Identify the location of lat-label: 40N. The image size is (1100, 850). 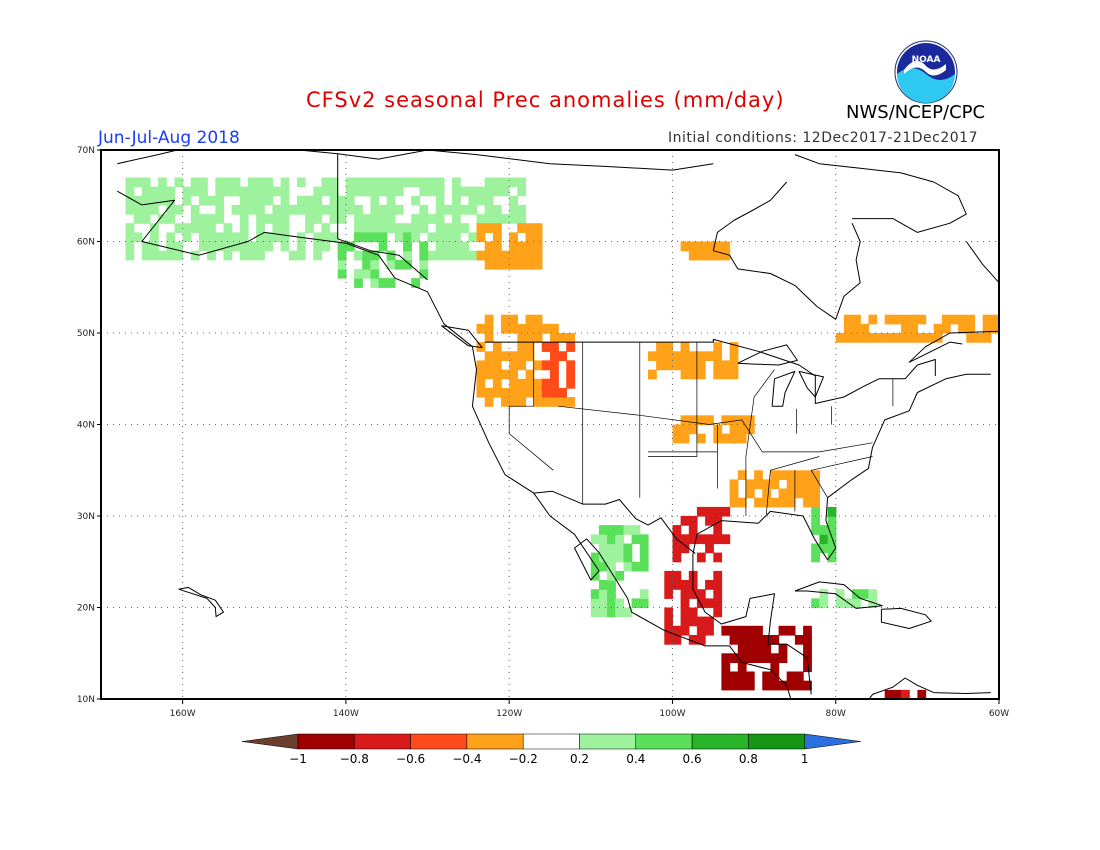
(86, 426).